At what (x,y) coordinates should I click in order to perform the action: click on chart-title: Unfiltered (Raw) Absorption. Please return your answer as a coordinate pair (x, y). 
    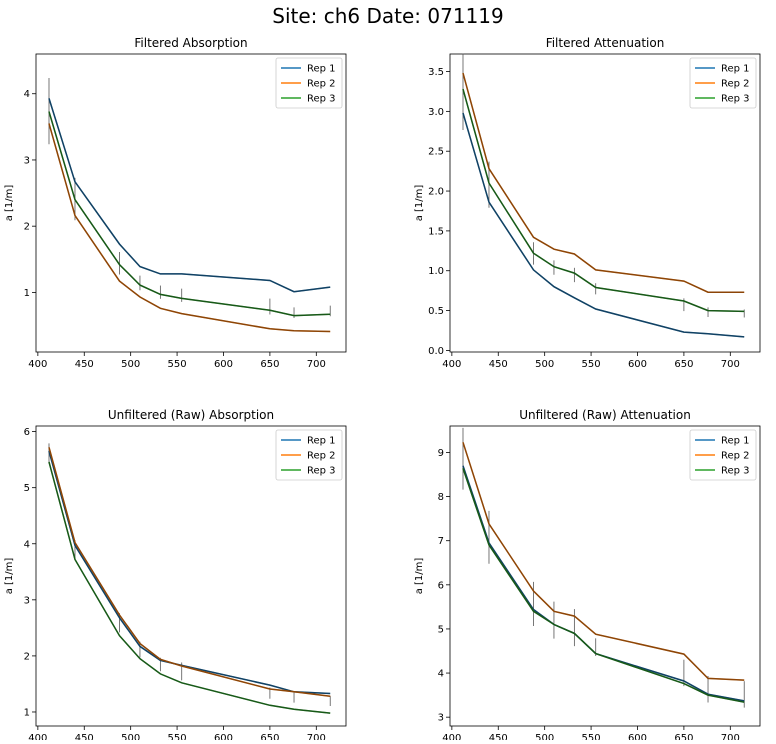
    Looking at the image, I should click on (191, 415).